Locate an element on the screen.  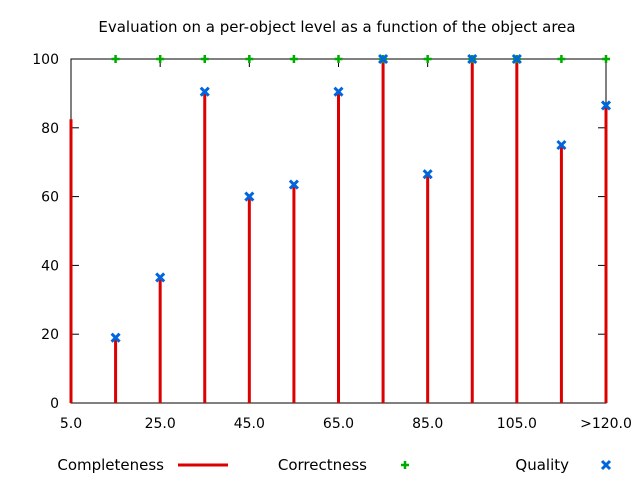
legend-correctness-swatch is located at coordinates (405, 465).